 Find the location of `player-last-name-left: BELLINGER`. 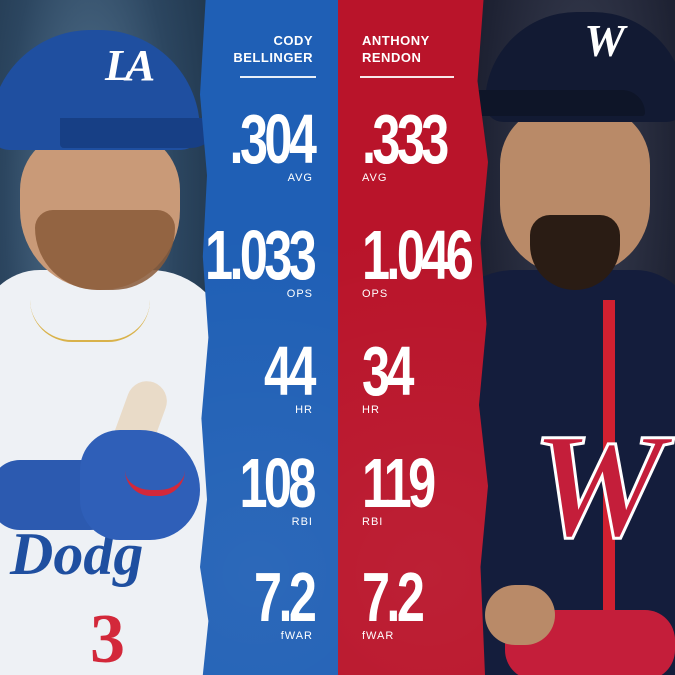

player-last-name-left: BELLINGER is located at coordinates (273, 57).